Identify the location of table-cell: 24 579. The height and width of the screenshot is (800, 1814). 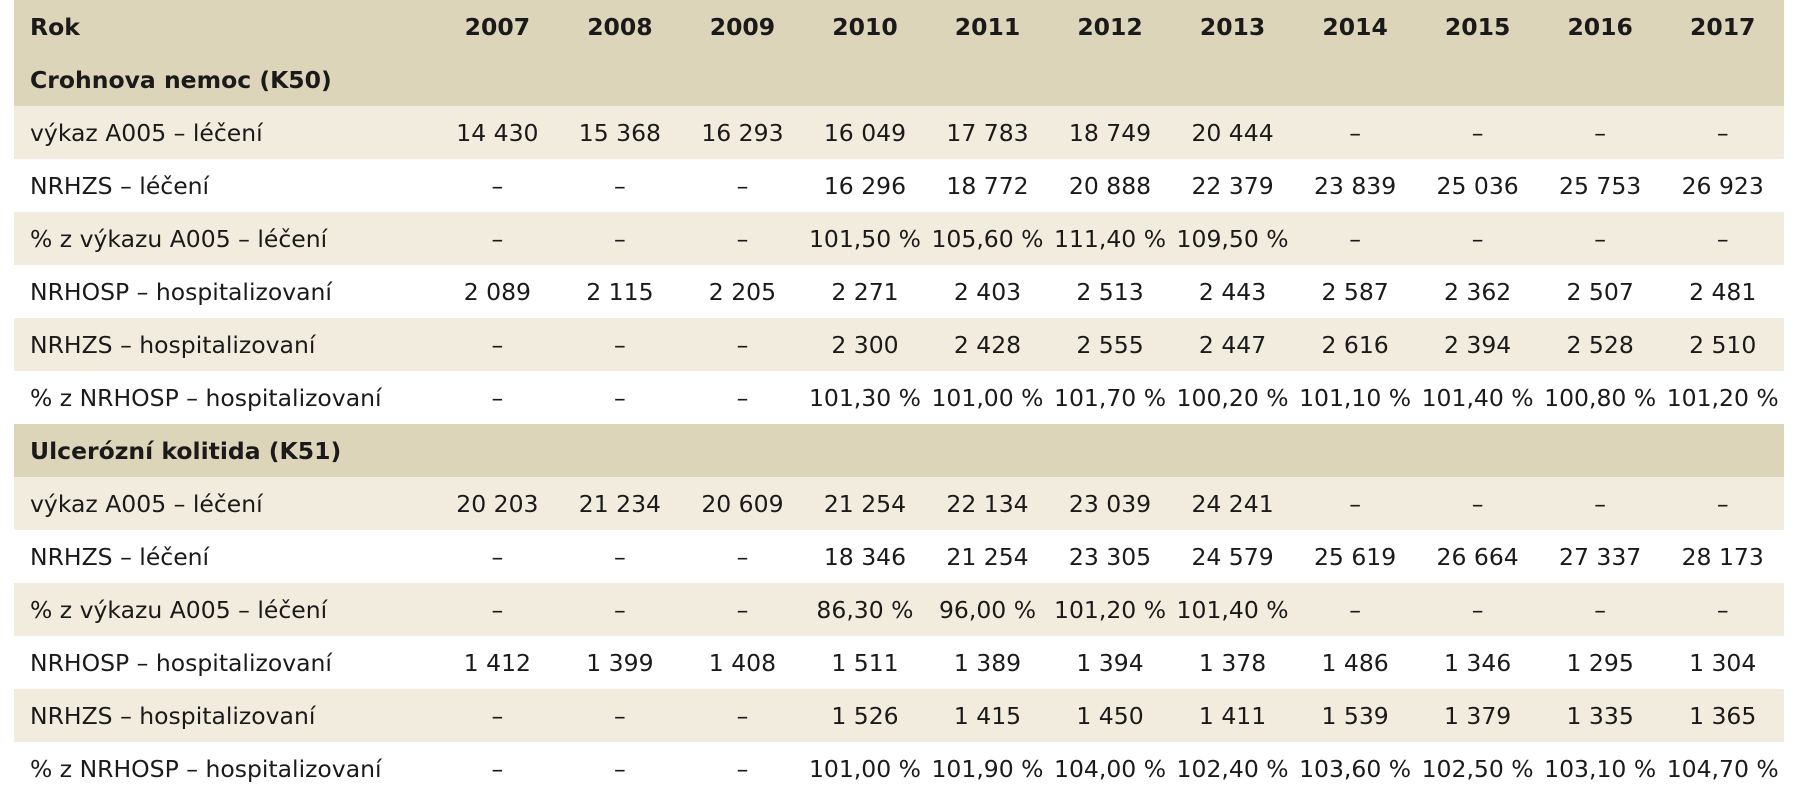
(1232, 556).